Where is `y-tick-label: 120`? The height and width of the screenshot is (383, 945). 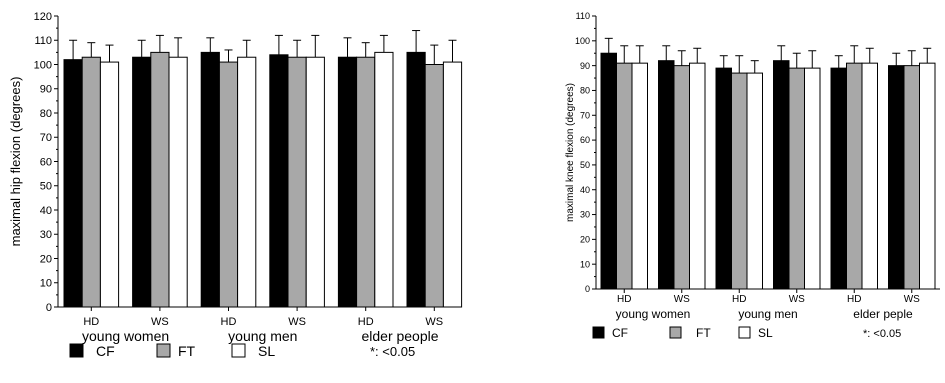 y-tick-label: 120 is located at coordinates (43, 17).